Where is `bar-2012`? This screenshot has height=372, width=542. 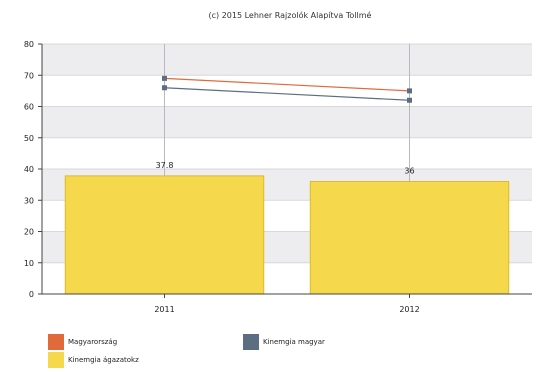
bar-2012 is located at coordinates (409, 238).